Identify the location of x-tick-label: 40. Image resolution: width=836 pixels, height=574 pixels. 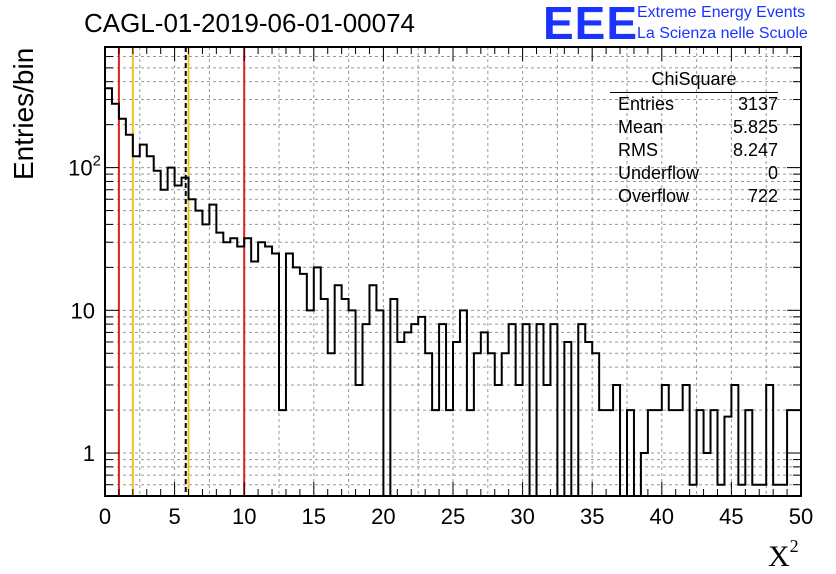
(662, 516).